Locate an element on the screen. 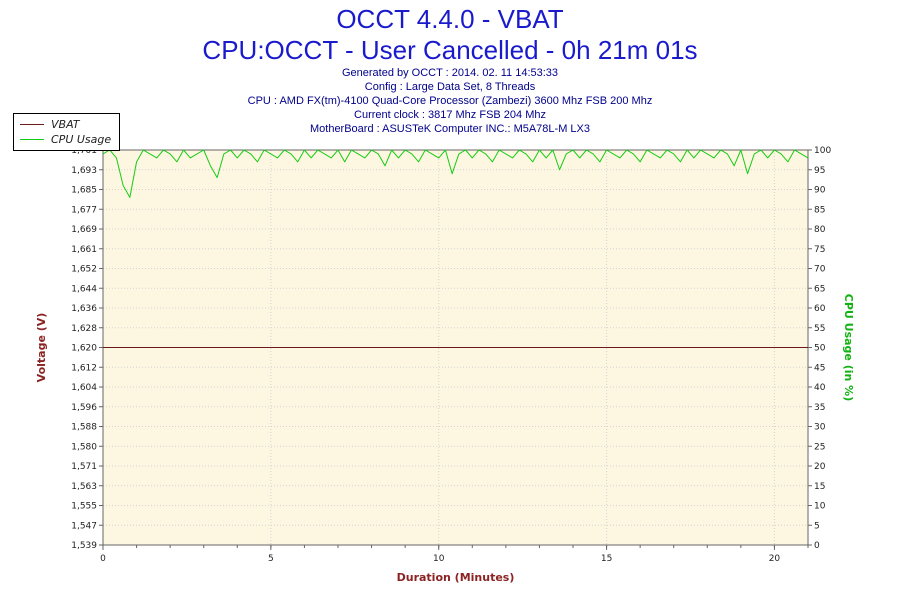 This screenshot has height=600, width=900. report-subtitle: CPU:OCCT - User Cancelled - 0h 21m 01s is located at coordinates (450, 50).